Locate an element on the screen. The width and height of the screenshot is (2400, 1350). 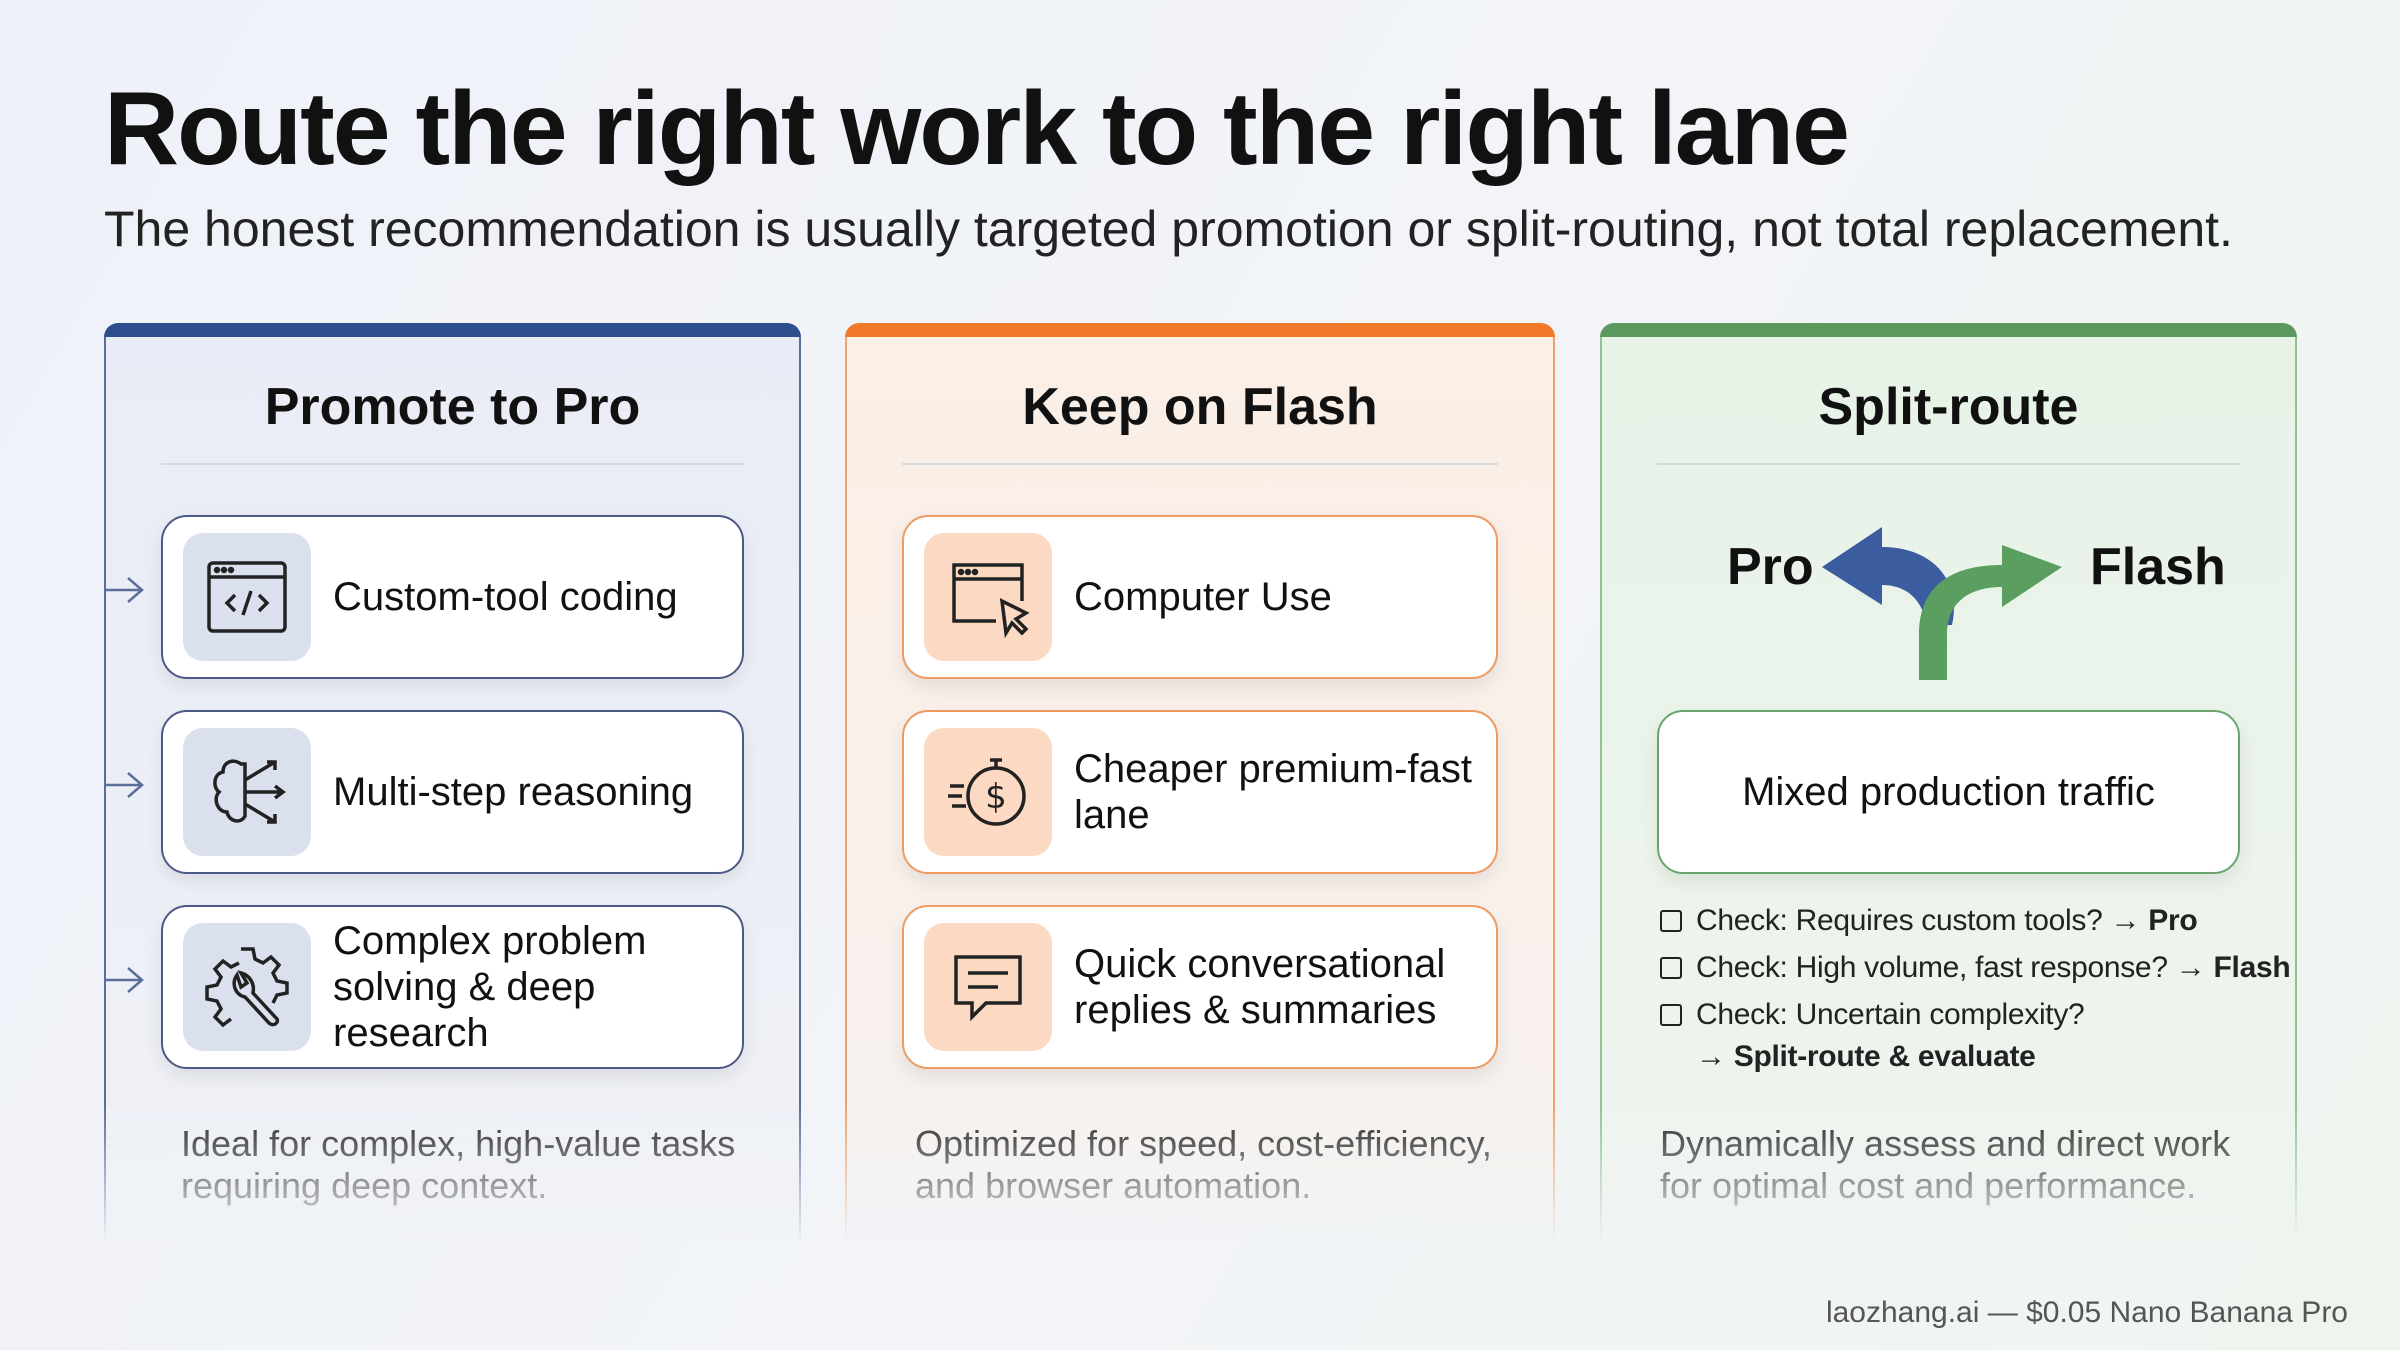
lane-card: Complex problem solving & deep research is located at coordinates (452, 987).